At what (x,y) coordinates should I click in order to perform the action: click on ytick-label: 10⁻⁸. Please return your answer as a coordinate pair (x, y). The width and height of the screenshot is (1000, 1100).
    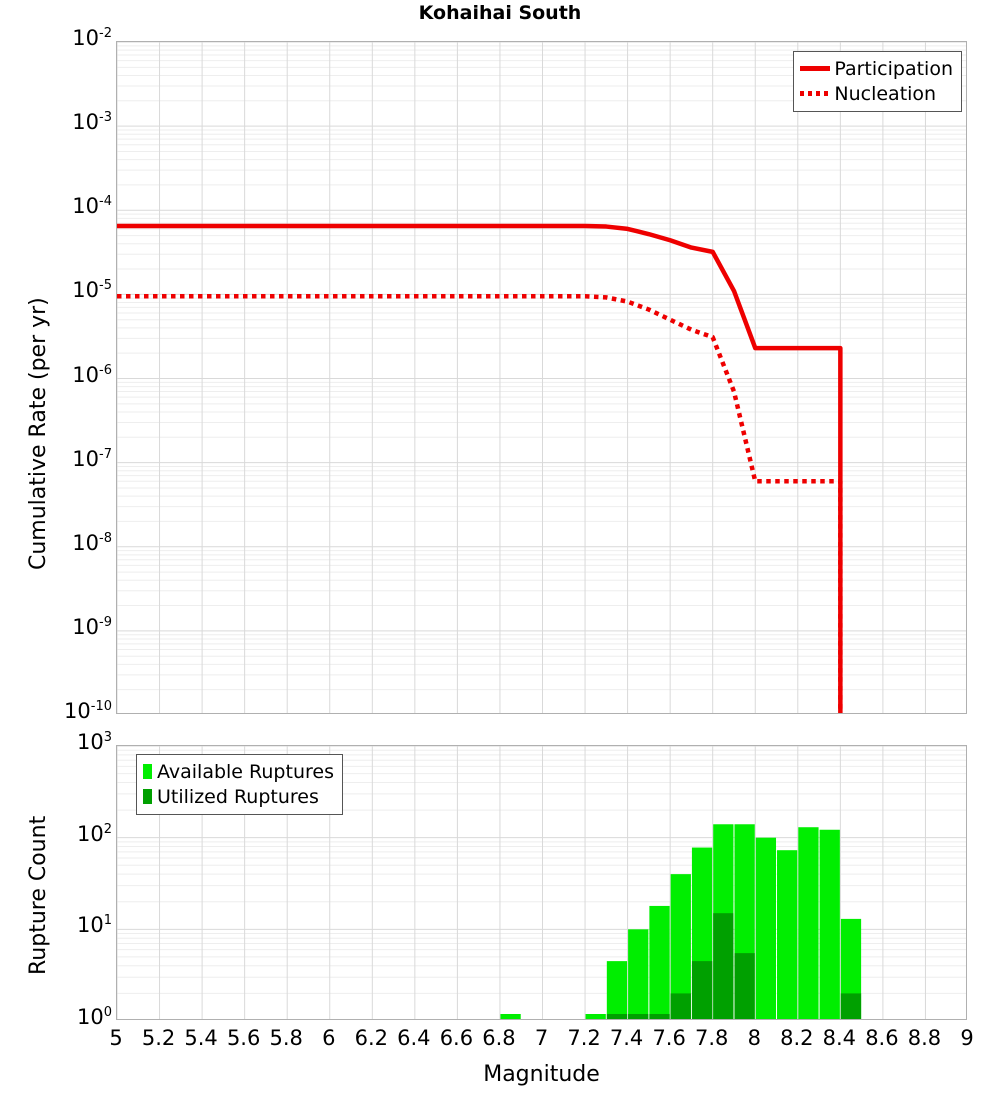
    Looking at the image, I should click on (92, 542).